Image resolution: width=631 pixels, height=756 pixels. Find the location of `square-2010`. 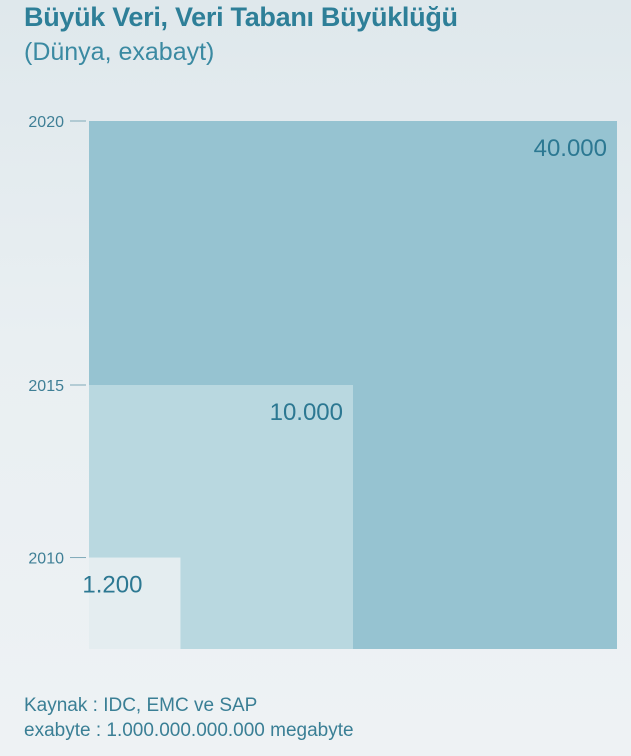

square-2010 is located at coordinates (135, 603).